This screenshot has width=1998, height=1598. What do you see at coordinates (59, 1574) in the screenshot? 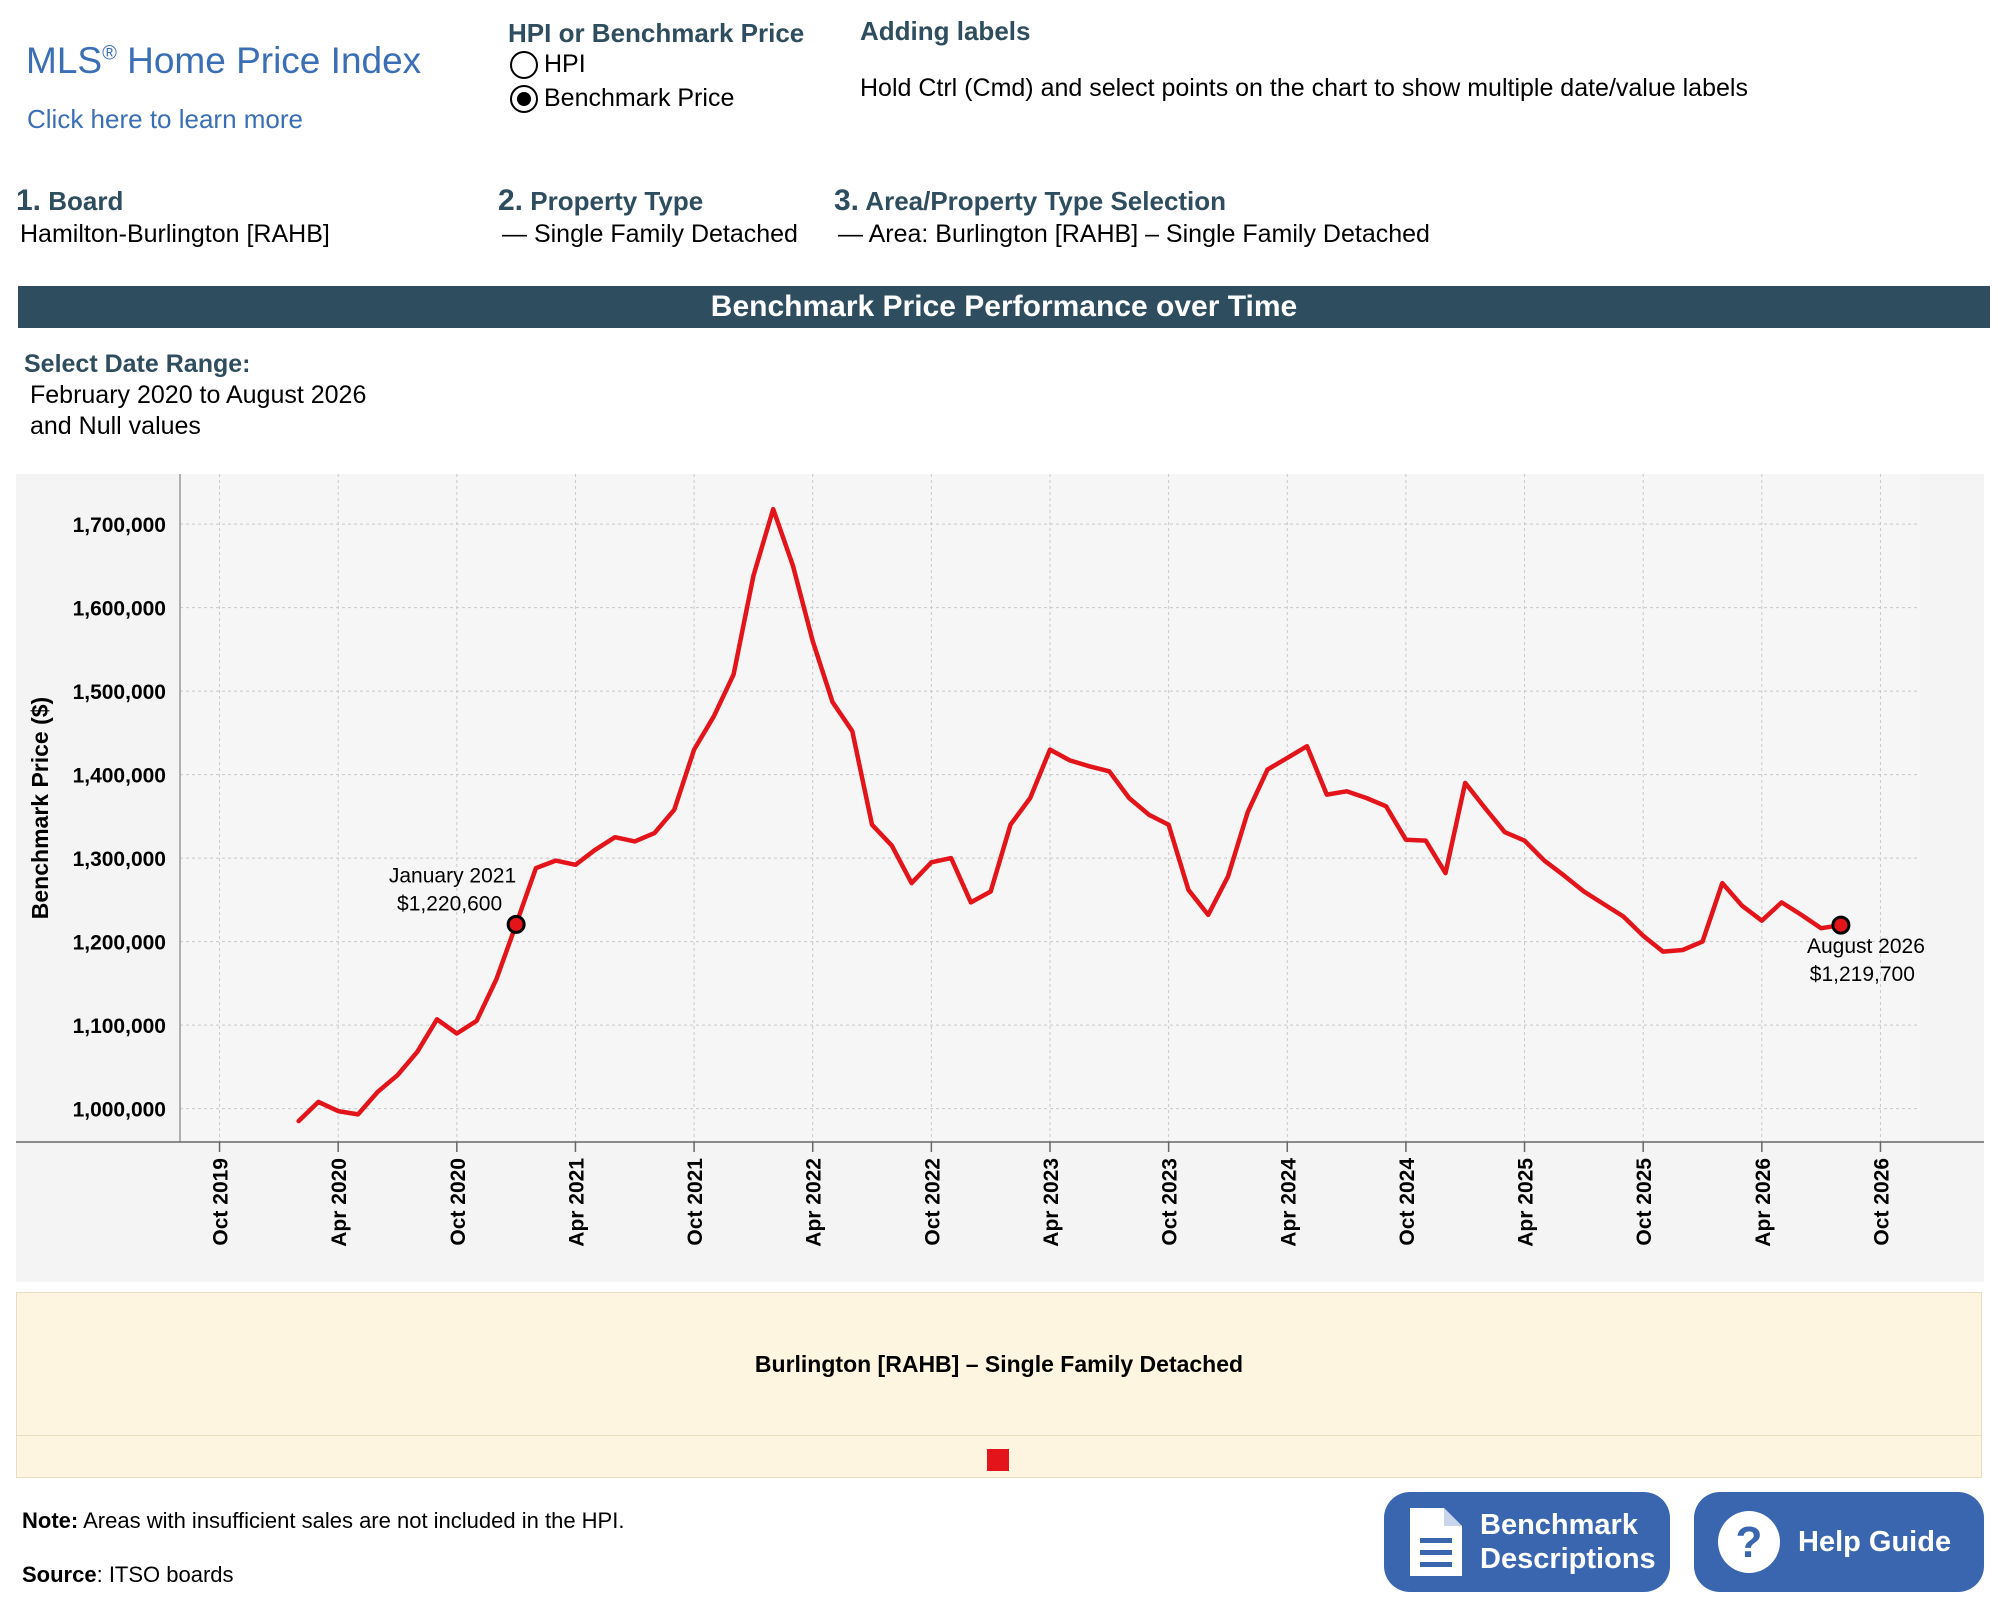
I see `source-label: Source` at bounding box center [59, 1574].